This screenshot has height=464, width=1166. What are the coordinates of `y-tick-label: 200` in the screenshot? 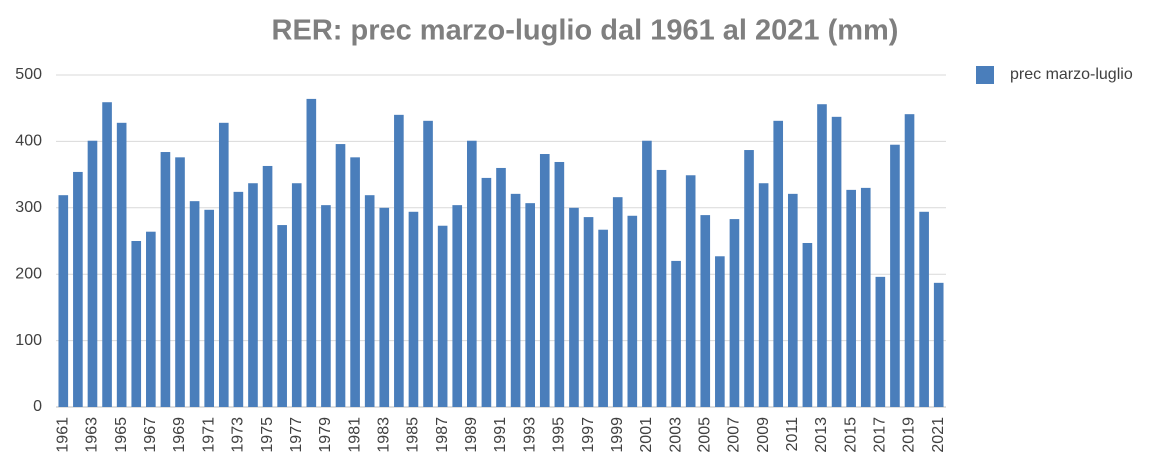 It's located at (28, 273).